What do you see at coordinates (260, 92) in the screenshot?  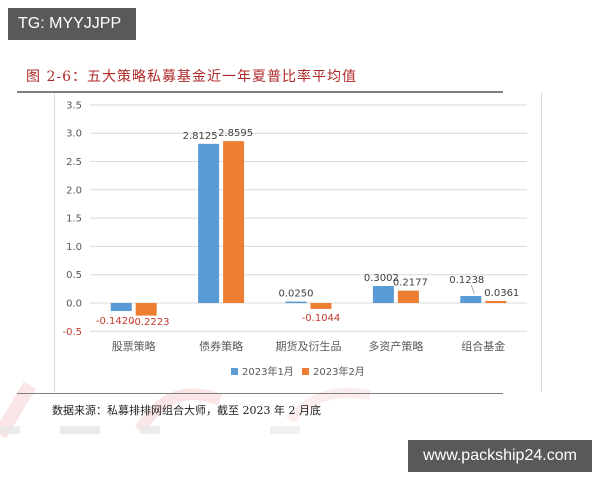 I see `top-rule` at bounding box center [260, 92].